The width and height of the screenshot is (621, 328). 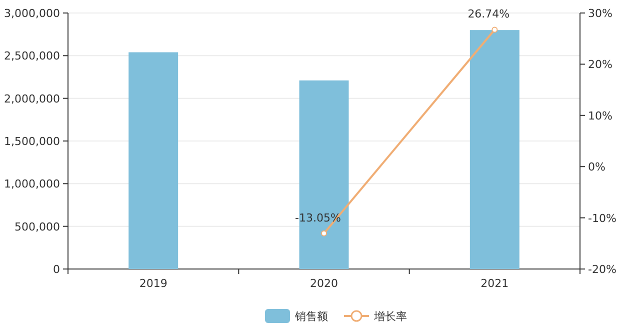 What do you see at coordinates (597, 167) in the screenshot?
I see `y2-tick-label: 0%` at bounding box center [597, 167].